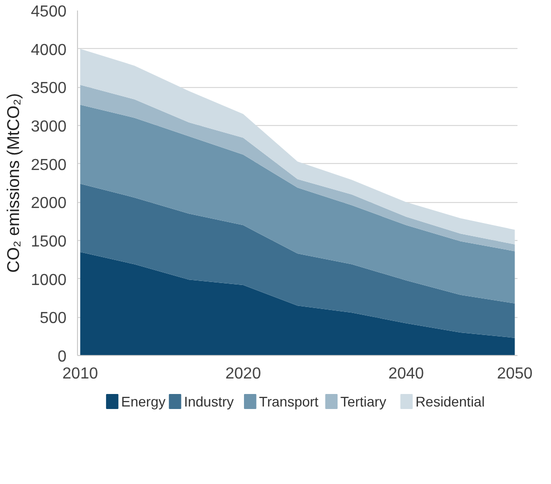 The image size is (551, 484). Describe the element at coordinates (53, 319) in the screenshot. I see `y-tick-label: 500` at that location.